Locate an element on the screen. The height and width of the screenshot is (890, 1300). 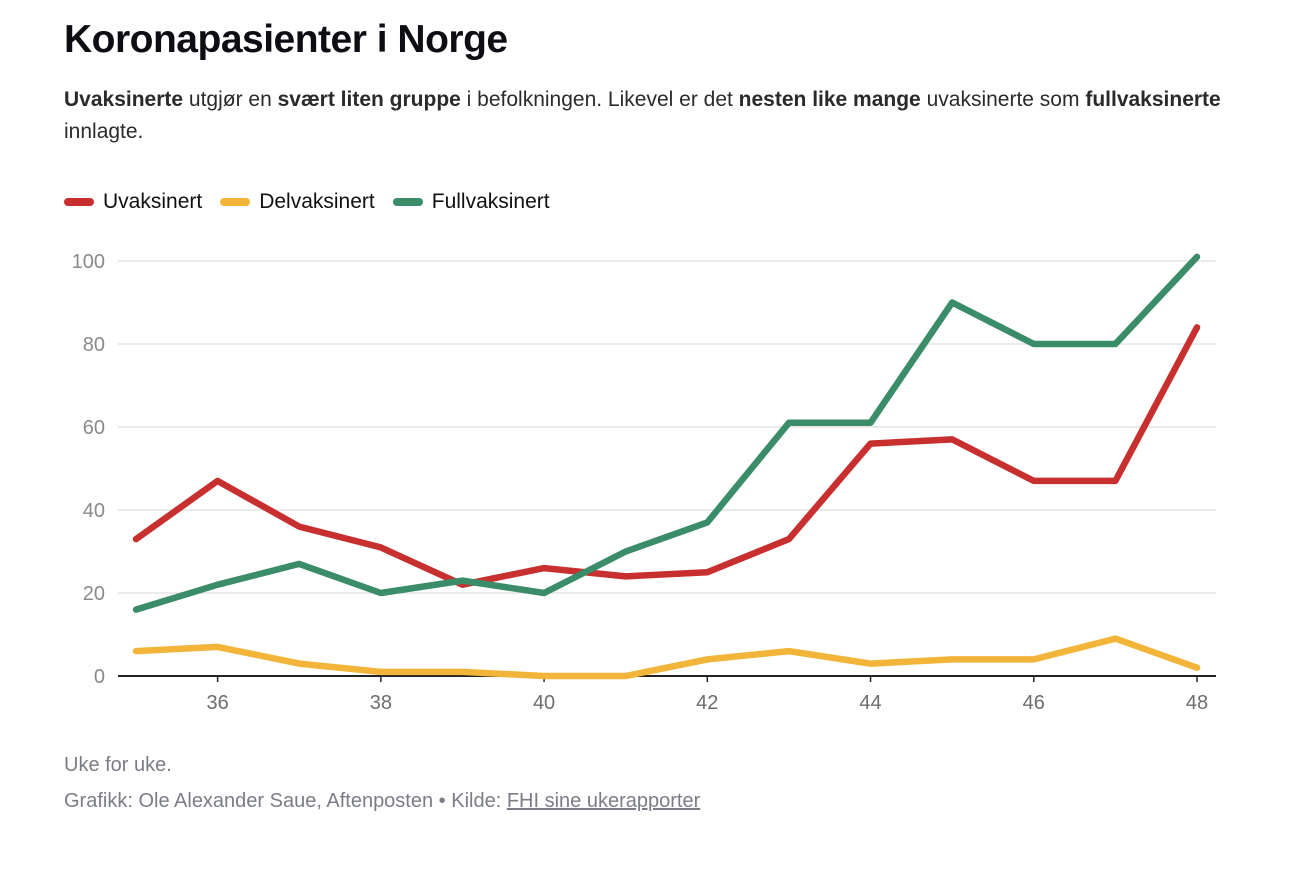
legend-label-fullvaksinert: Fullvaksinert is located at coordinates (490, 201).